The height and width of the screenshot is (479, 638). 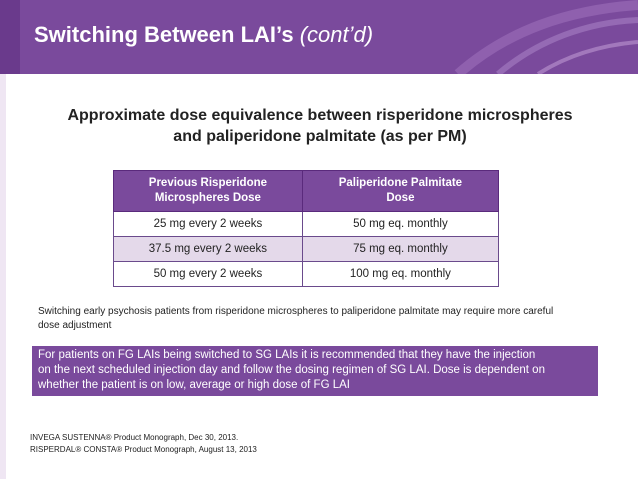 I want to click on slide-title-suffix: (cont’d), so click(x=336, y=34).